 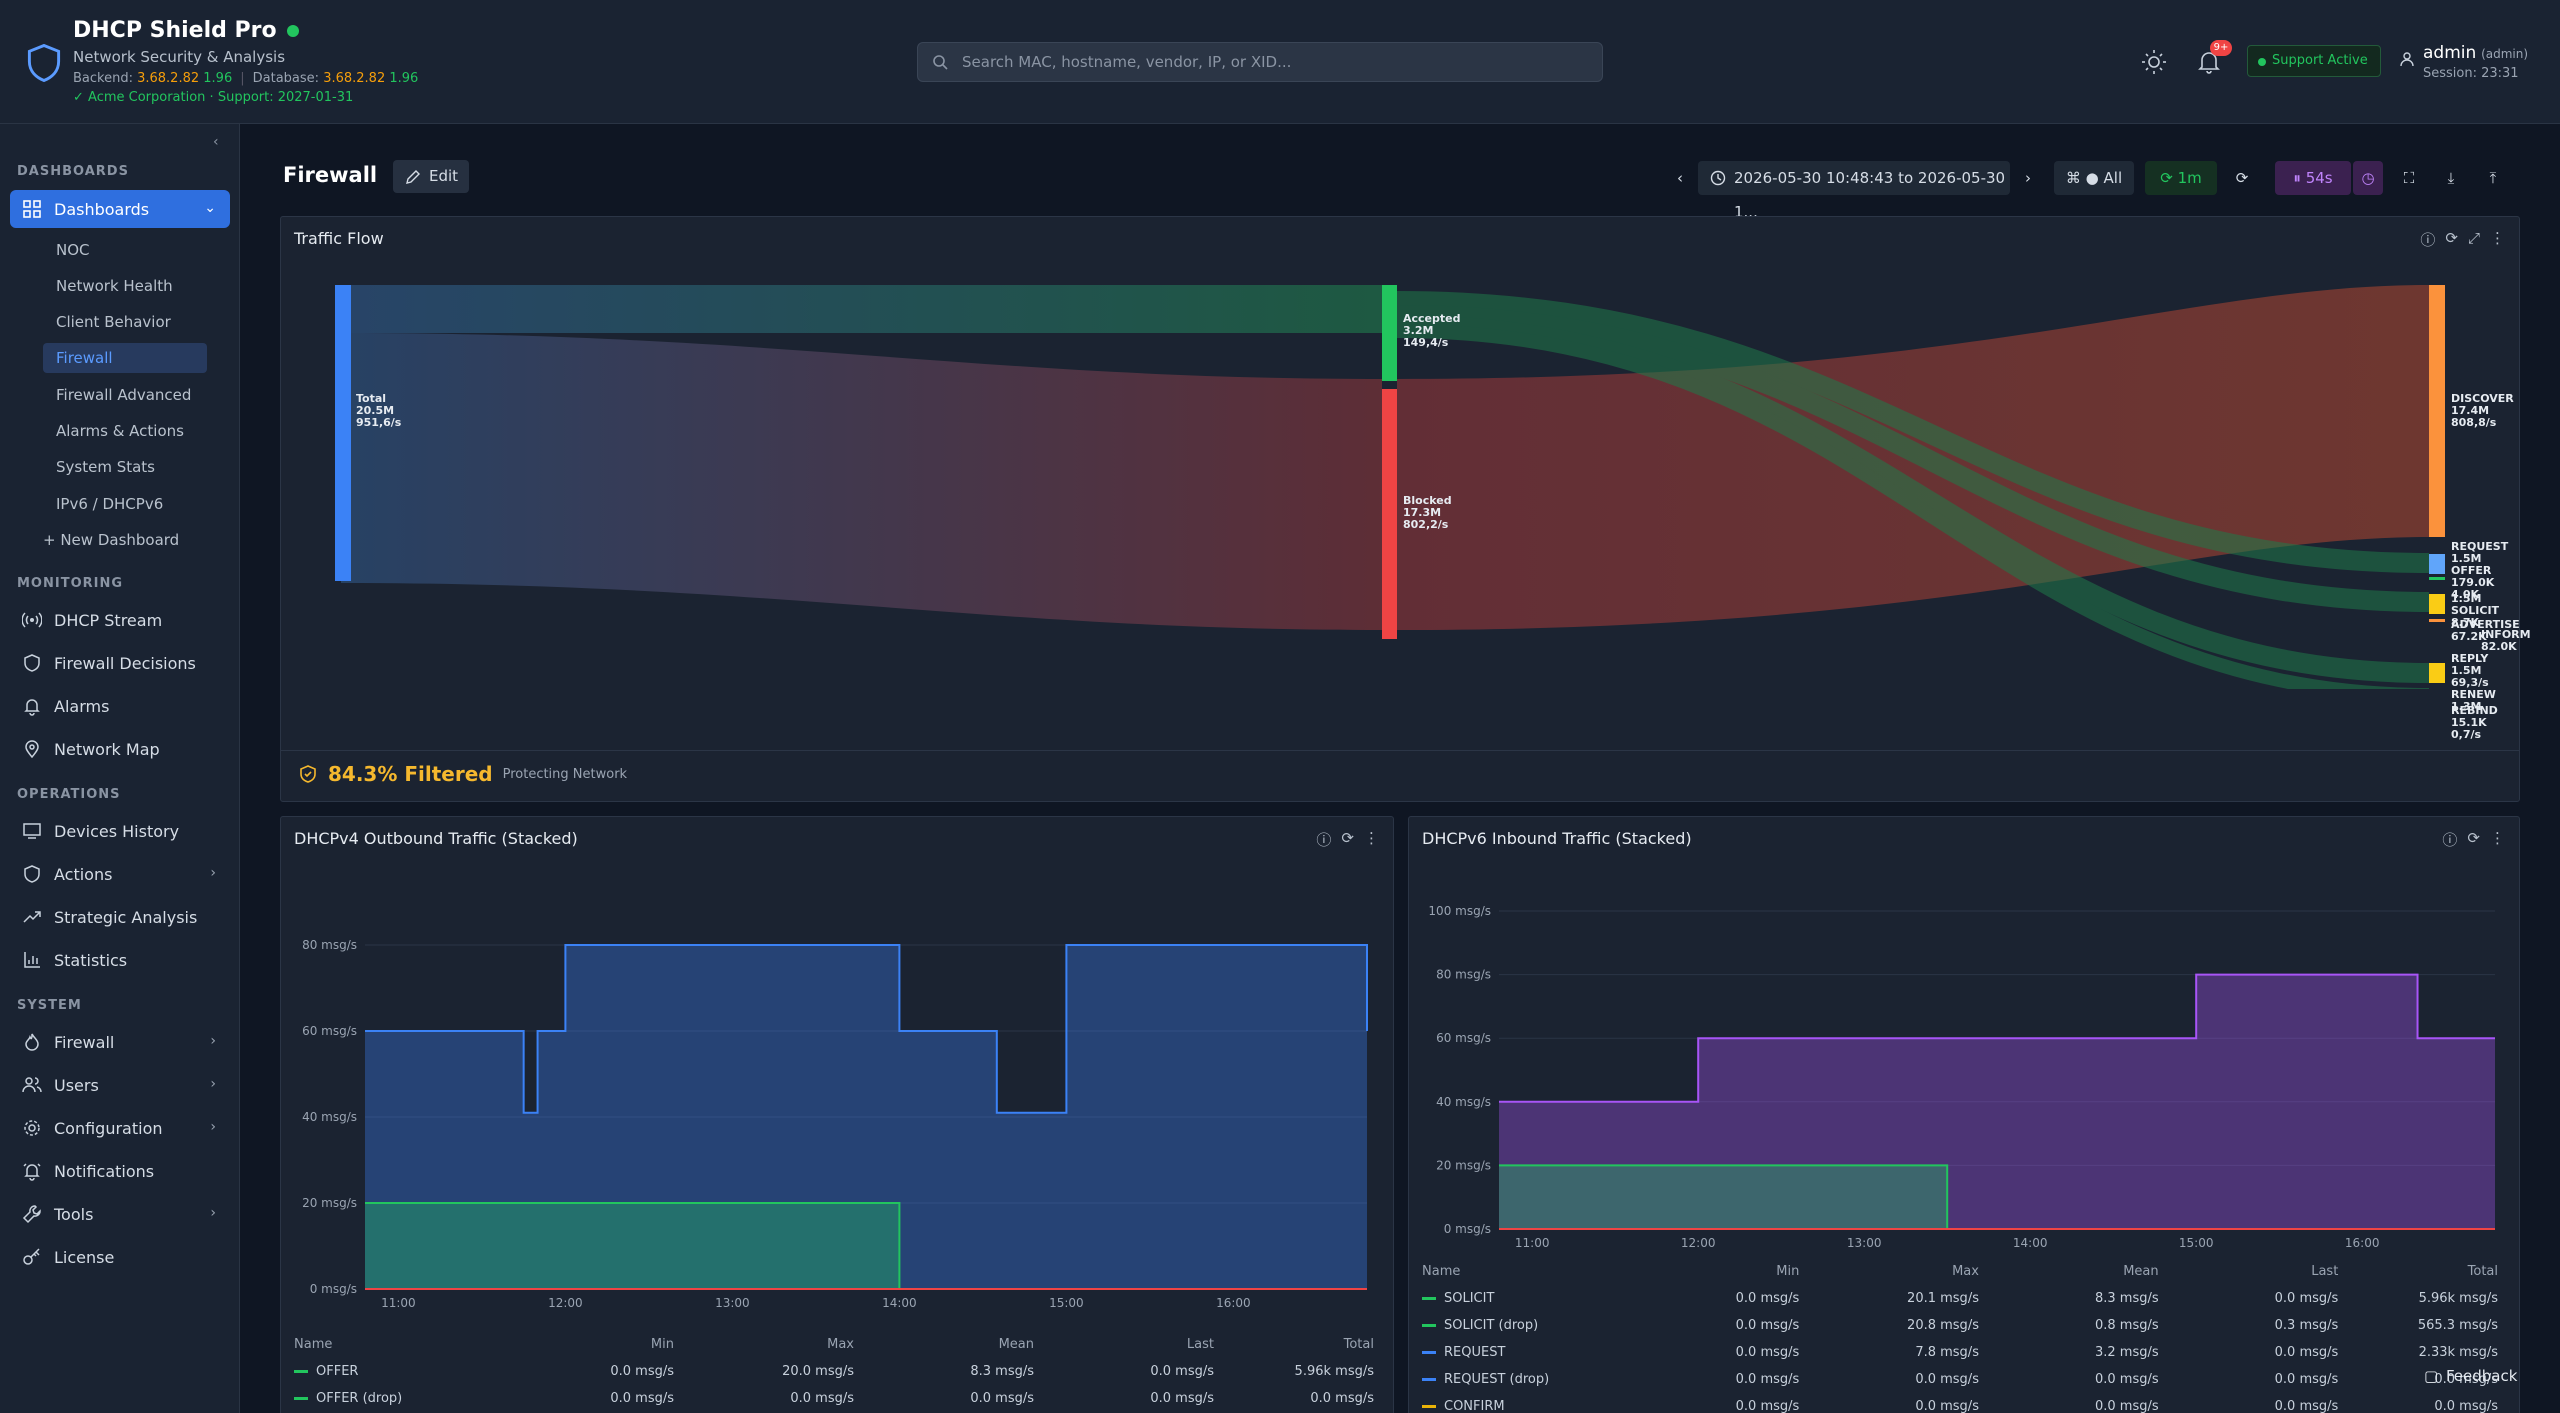 What do you see at coordinates (110, 504) in the screenshot?
I see `sub-item-ipv6: IPv6 / DHCPv6` at bounding box center [110, 504].